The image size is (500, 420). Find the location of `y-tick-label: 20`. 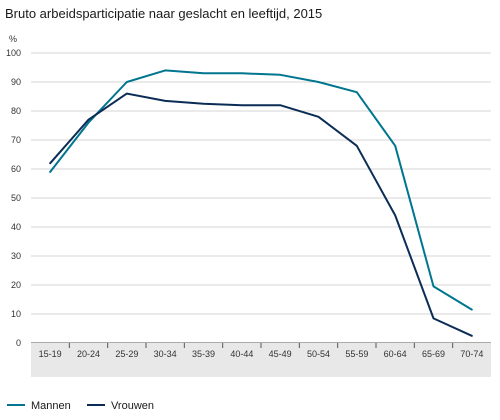

y-tick-label: 20 is located at coordinates (16, 285).